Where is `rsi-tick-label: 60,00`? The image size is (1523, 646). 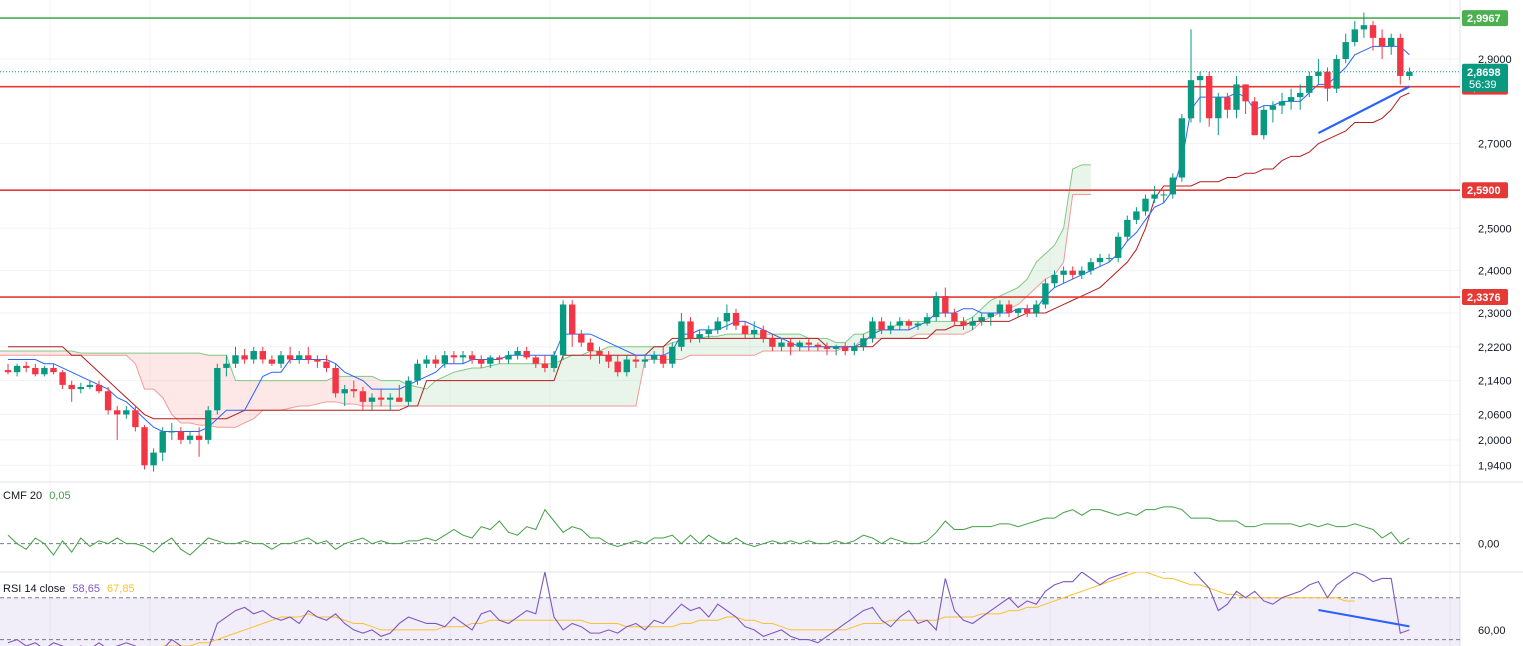 rsi-tick-label: 60,00 is located at coordinates (1492, 631).